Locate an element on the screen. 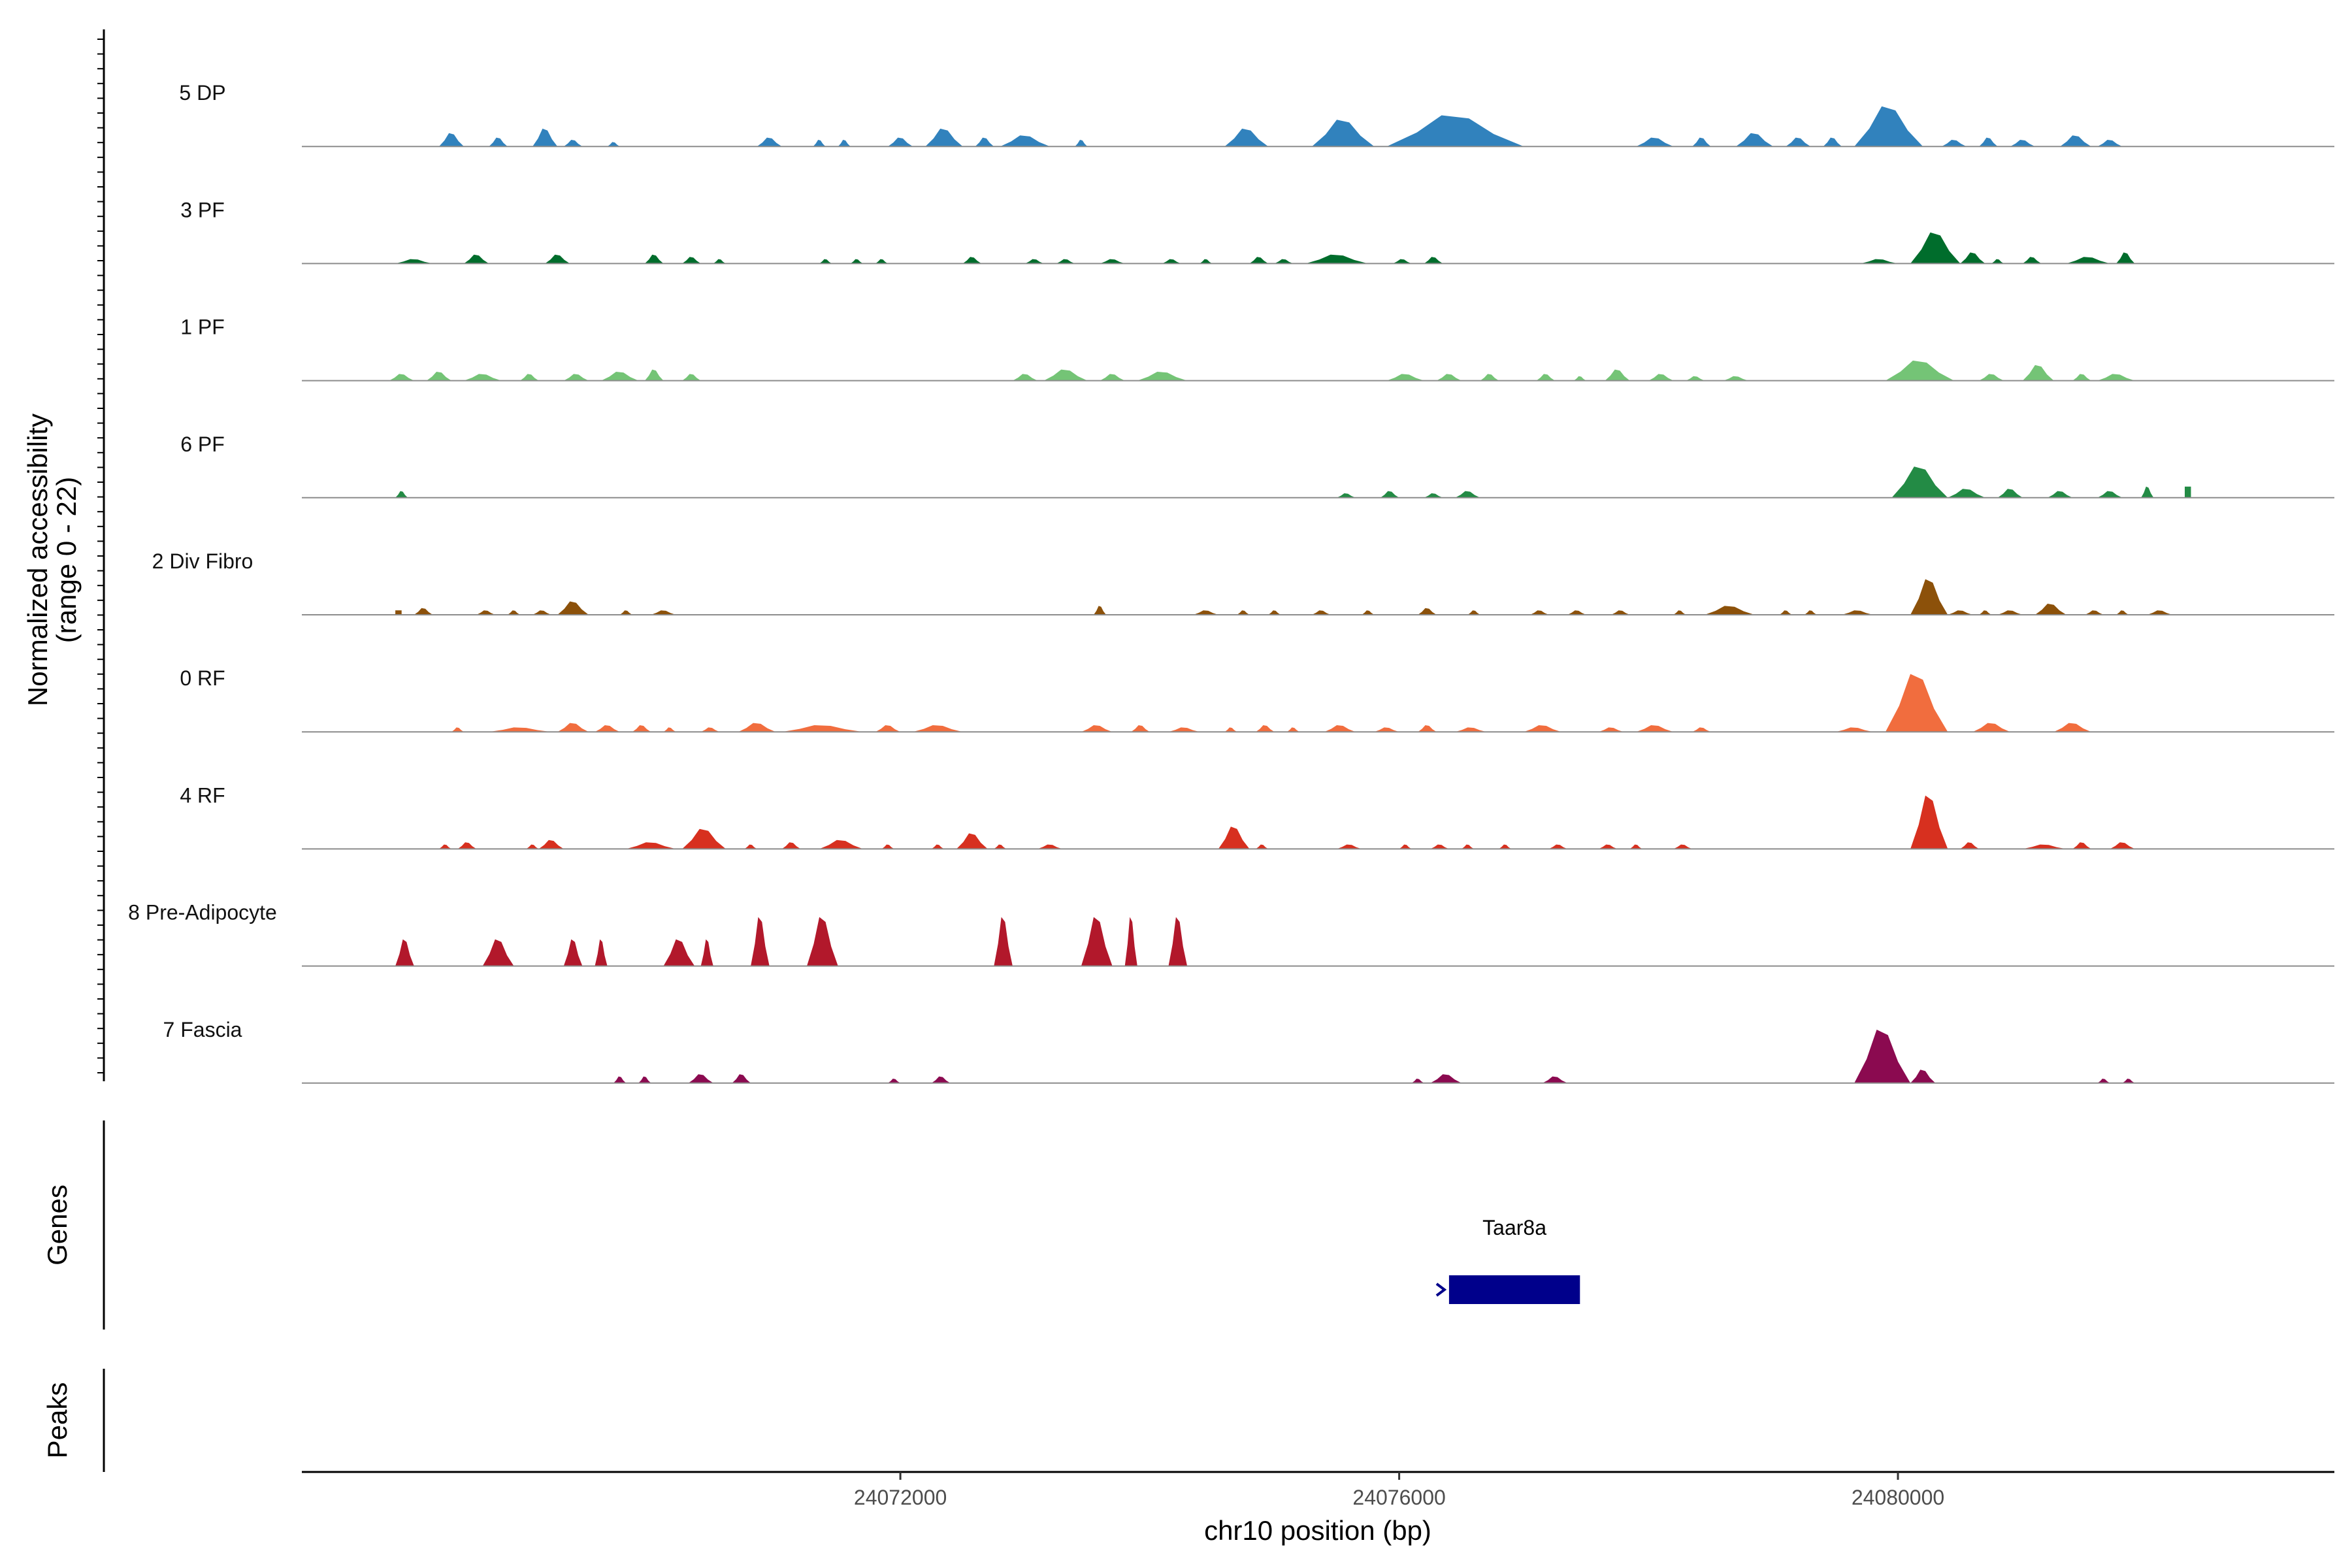 The image size is (2352, 1568). gene-models: Taar8a is located at coordinates (1507, 1260).